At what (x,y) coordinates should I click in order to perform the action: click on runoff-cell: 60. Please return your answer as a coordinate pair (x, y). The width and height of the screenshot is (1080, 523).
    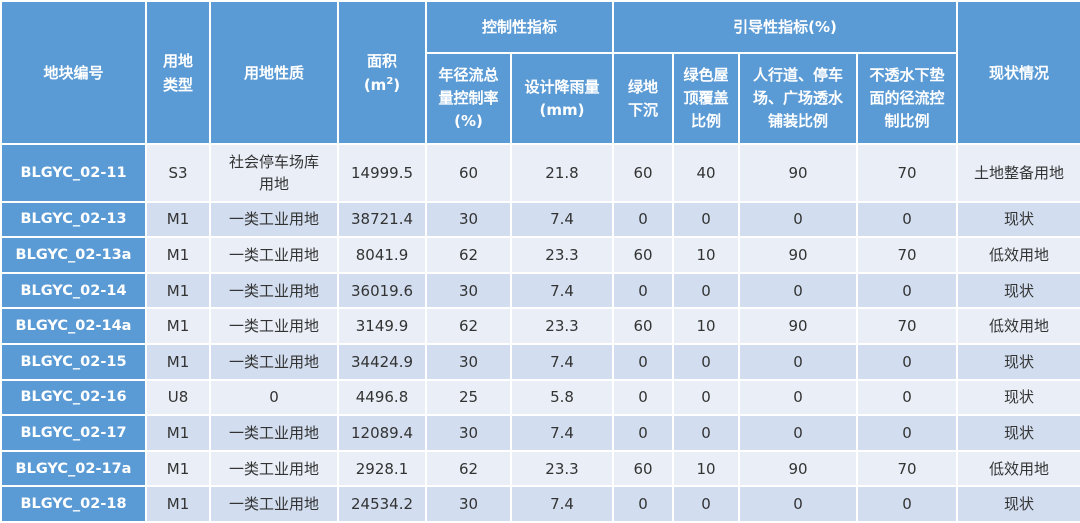
    Looking at the image, I should click on (468, 173).